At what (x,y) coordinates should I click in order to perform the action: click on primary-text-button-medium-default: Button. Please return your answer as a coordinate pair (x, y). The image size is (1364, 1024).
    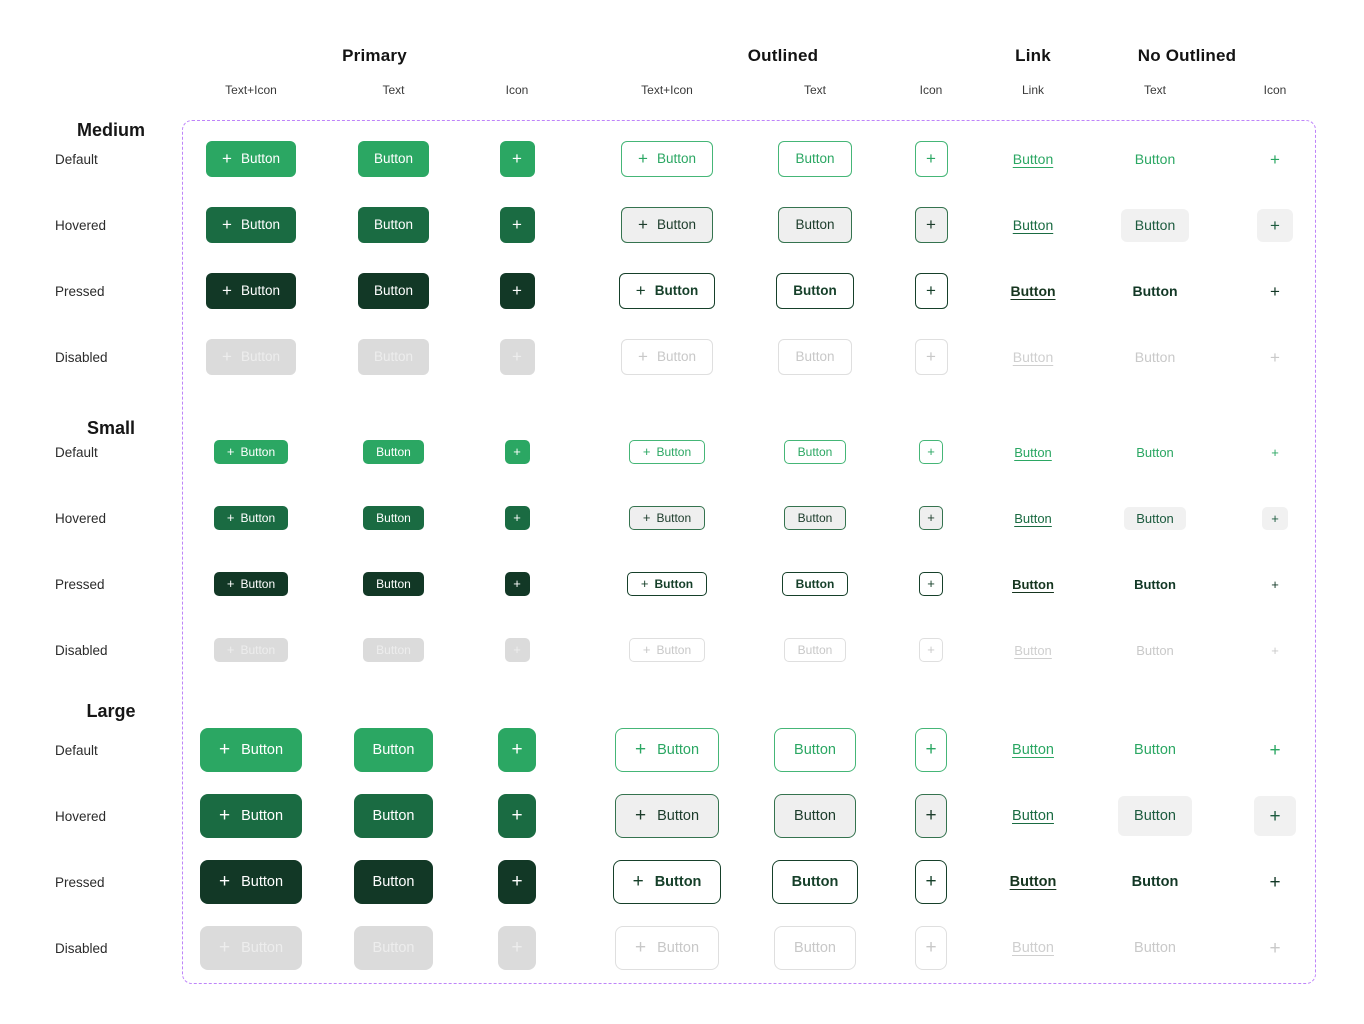
    Looking at the image, I should click on (393, 159).